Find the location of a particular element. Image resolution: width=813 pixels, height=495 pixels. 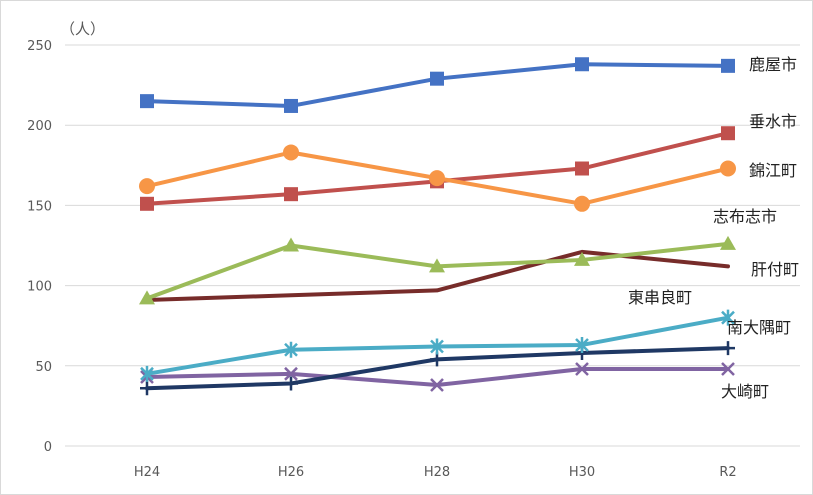

y-tick-label: 250 is located at coordinates (39, 46).